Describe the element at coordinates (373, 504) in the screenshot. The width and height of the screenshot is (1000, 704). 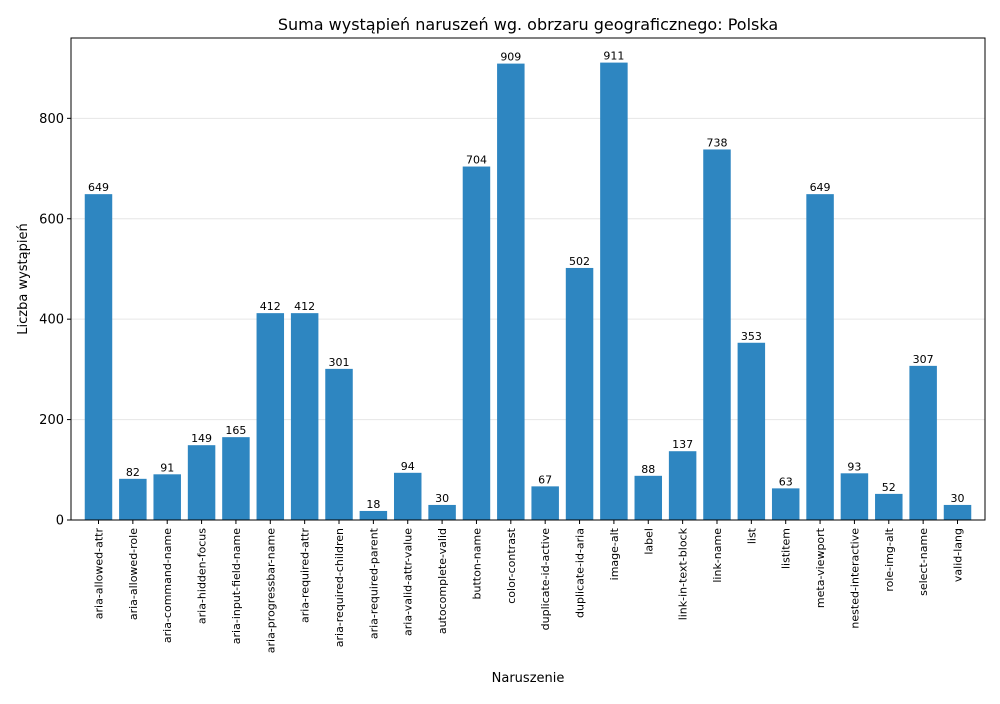
I see `data-label: 18` at that location.